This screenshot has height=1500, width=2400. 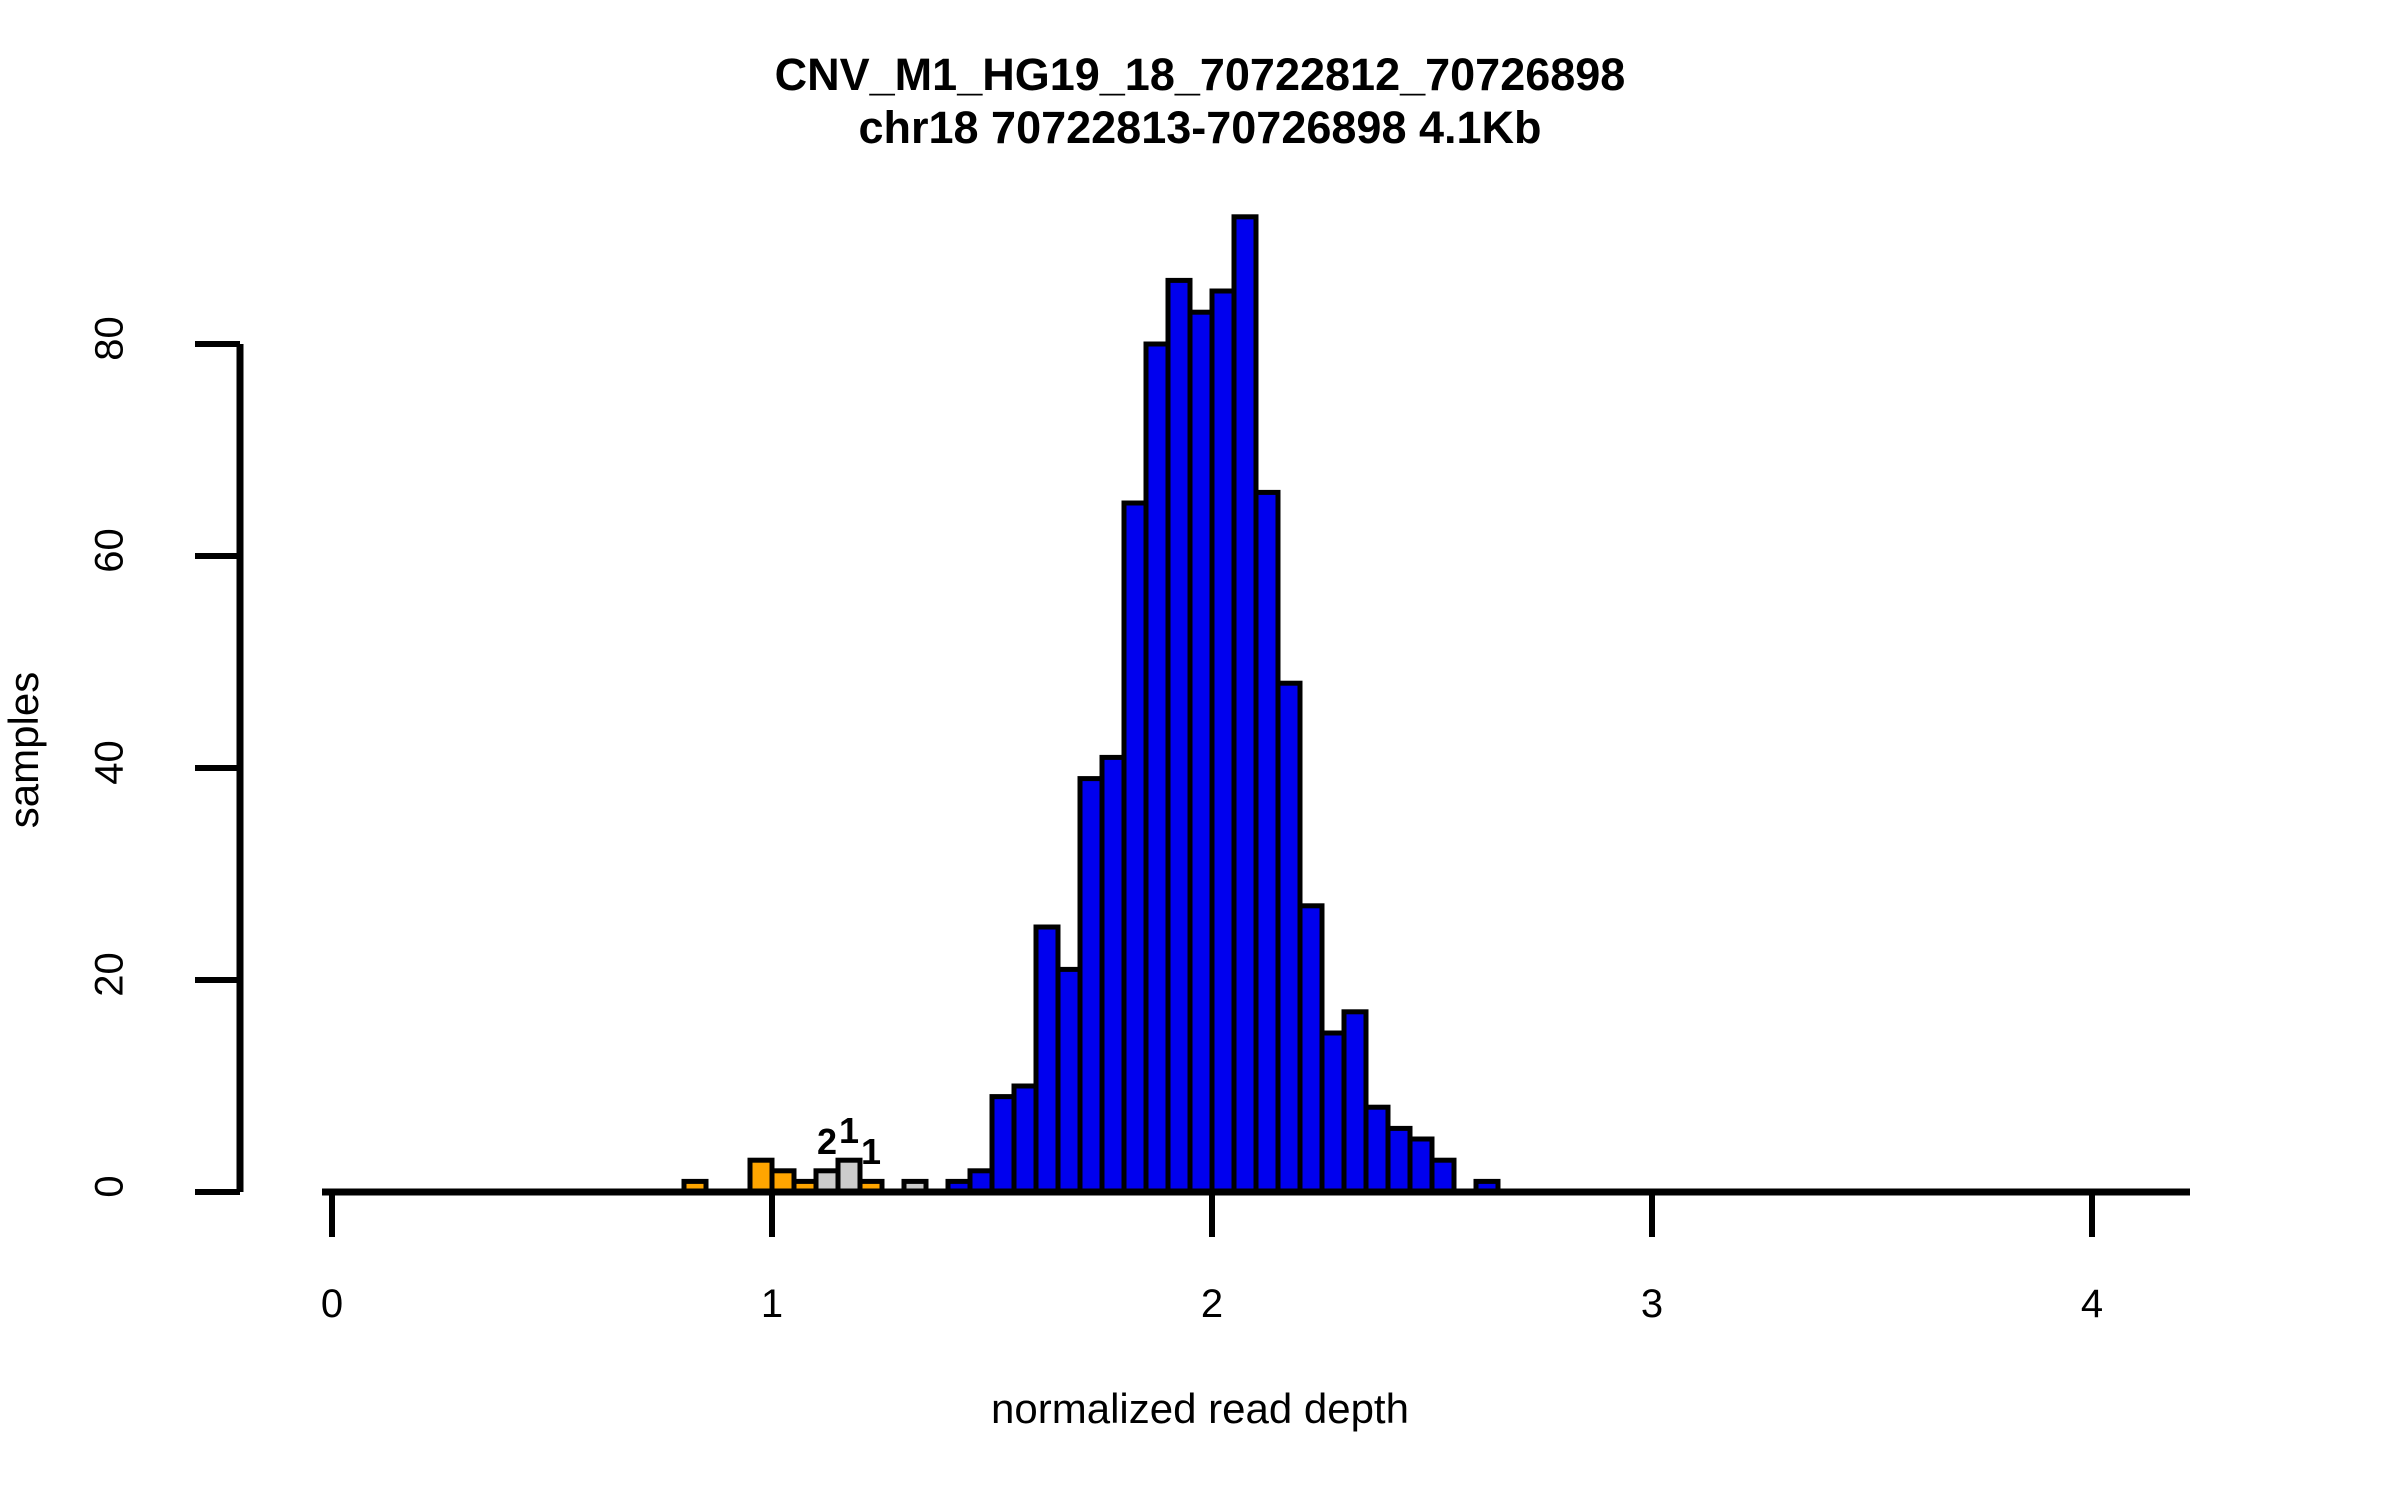 What do you see at coordinates (827, 1141) in the screenshot?
I see `bar-count-label: 2` at bounding box center [827, 1141].